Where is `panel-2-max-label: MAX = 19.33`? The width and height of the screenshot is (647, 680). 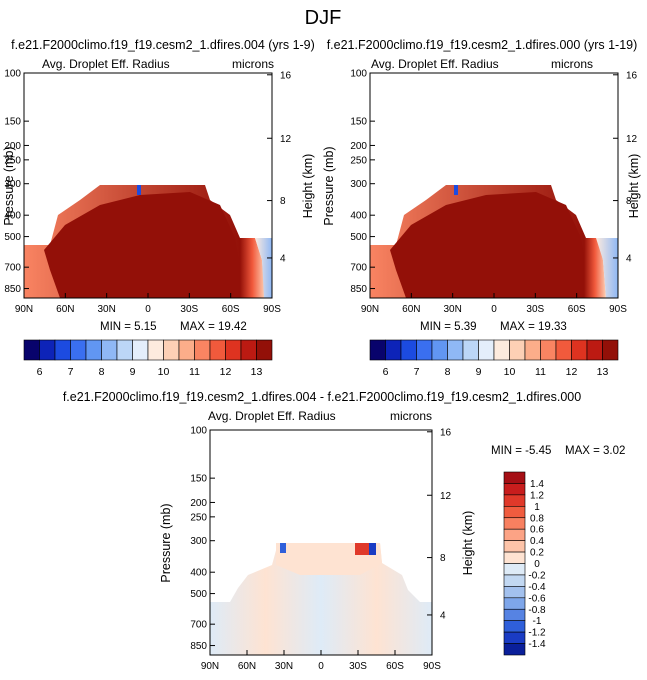
panel-2-max-label: MAX = 19.33 is located at coordinates (533, 327).